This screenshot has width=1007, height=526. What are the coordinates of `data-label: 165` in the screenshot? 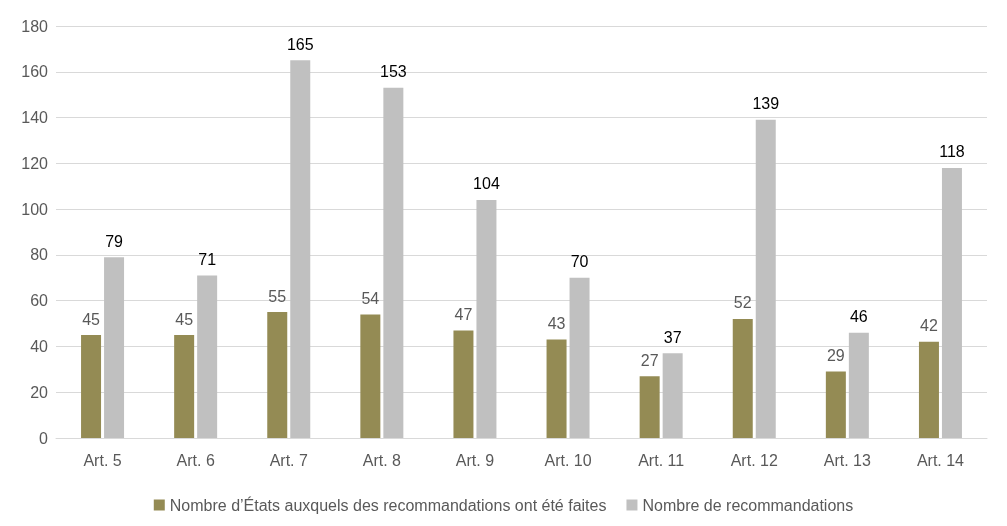 It's located at (300, 44).